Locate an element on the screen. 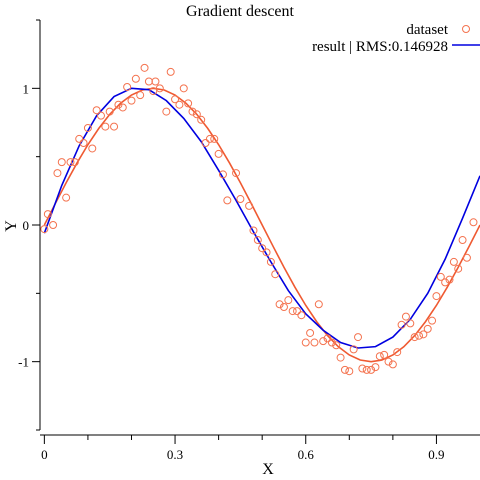 The image size is (480, 480). legend: dataset result | RMS:0.146928 is located at coordinates (396, 38).